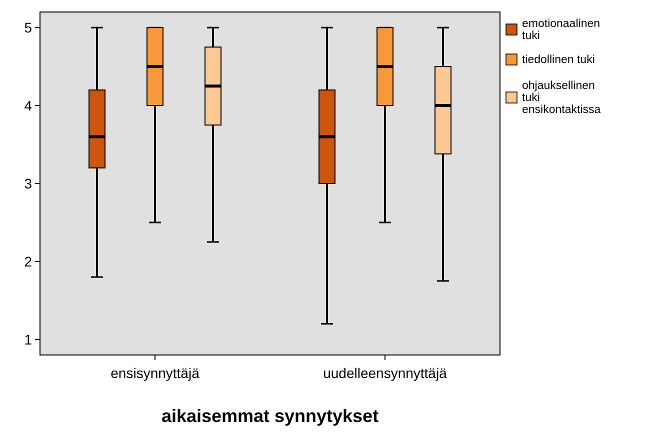  I want to click on y-tick-label: 3, so click(28, 183).